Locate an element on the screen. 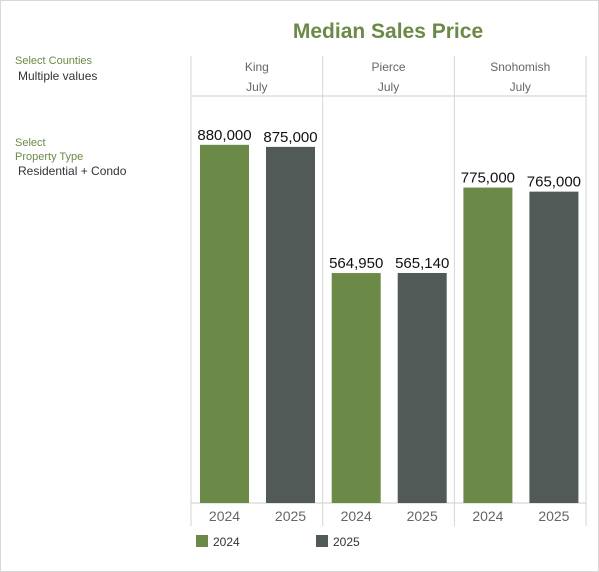 The height and width of the screenshot is (572, 599). bar-value-label: 880,000 is located at coordinates (224, 135).